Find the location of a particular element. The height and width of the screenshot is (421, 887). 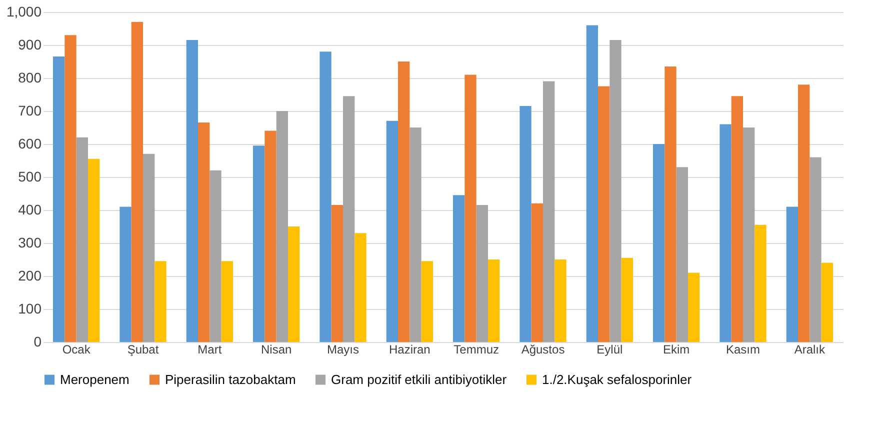

y-tick-label: 1,000 is located at coordinates (24, 12).